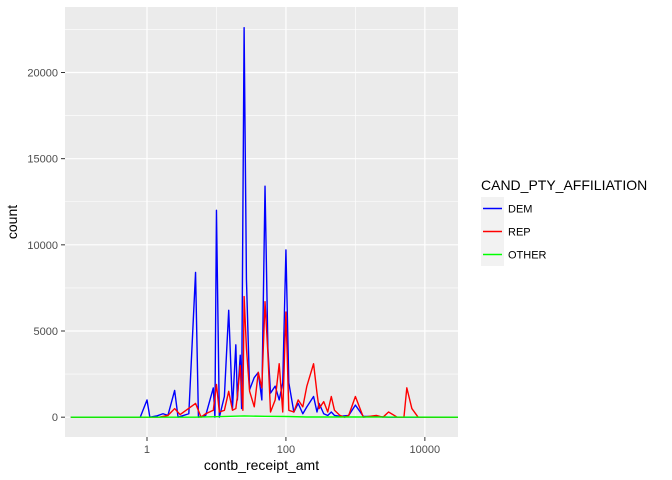  What do you see at coordinates (519, 233) in the screenshot?
I see `legend-label: REP` at bounding box center [519, 233].